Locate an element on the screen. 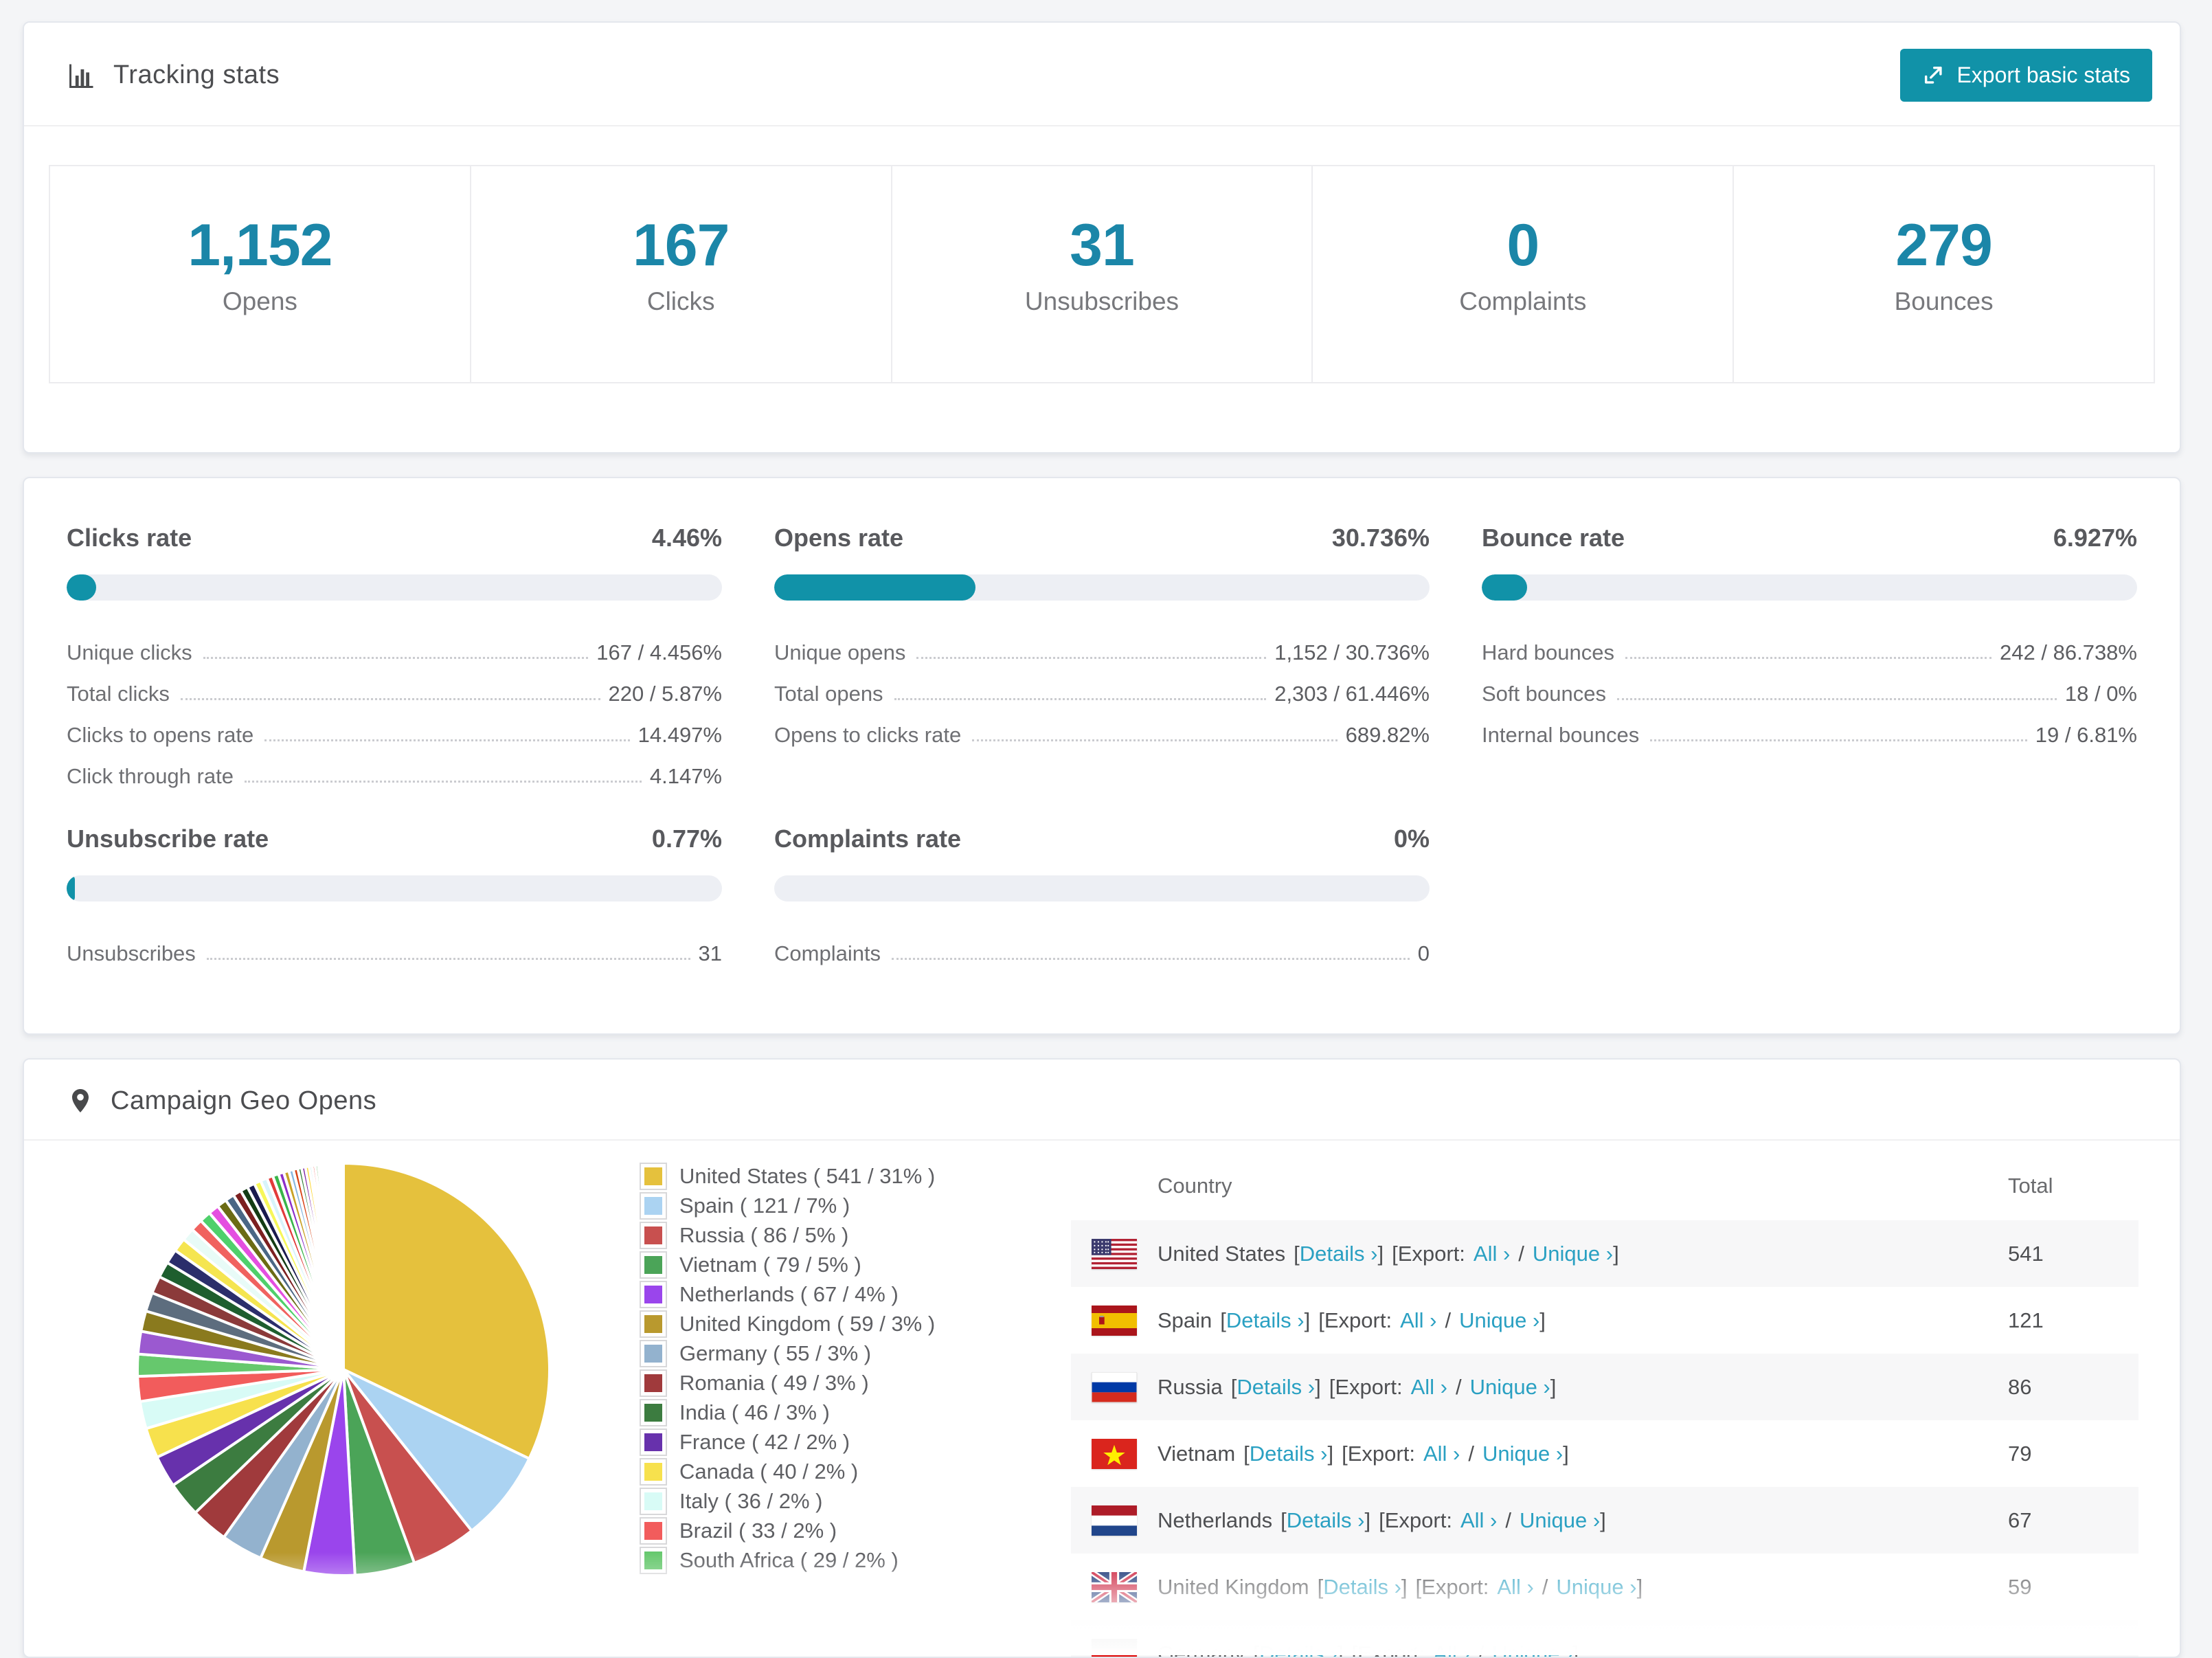  legend-item-vietnam: Vietnam ( 79 / 5% ) is located at coordinates (834, 1264).